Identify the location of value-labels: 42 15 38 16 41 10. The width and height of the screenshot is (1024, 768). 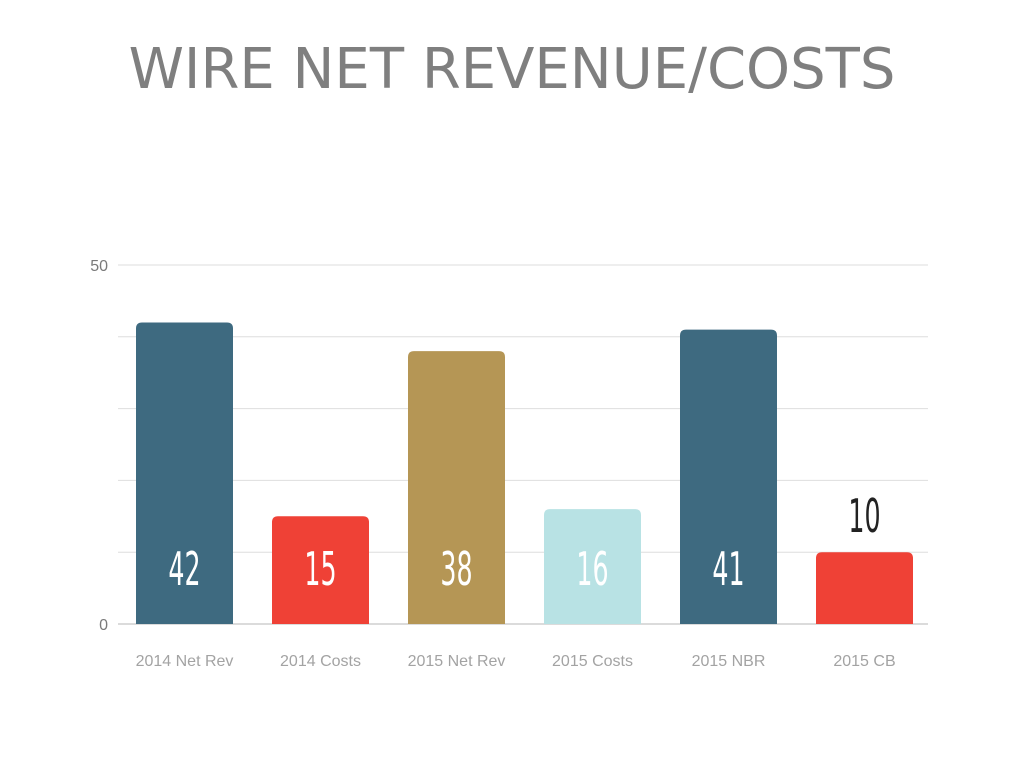
(524, 543).